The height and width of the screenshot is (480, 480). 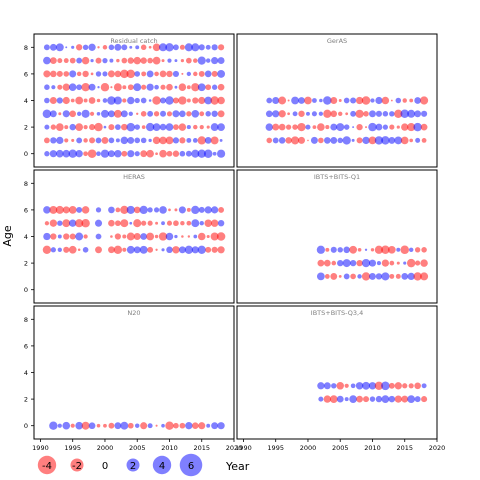 I want to click on size-legend: -4 -2 0 2 4 6, so click(x=120, y=465).